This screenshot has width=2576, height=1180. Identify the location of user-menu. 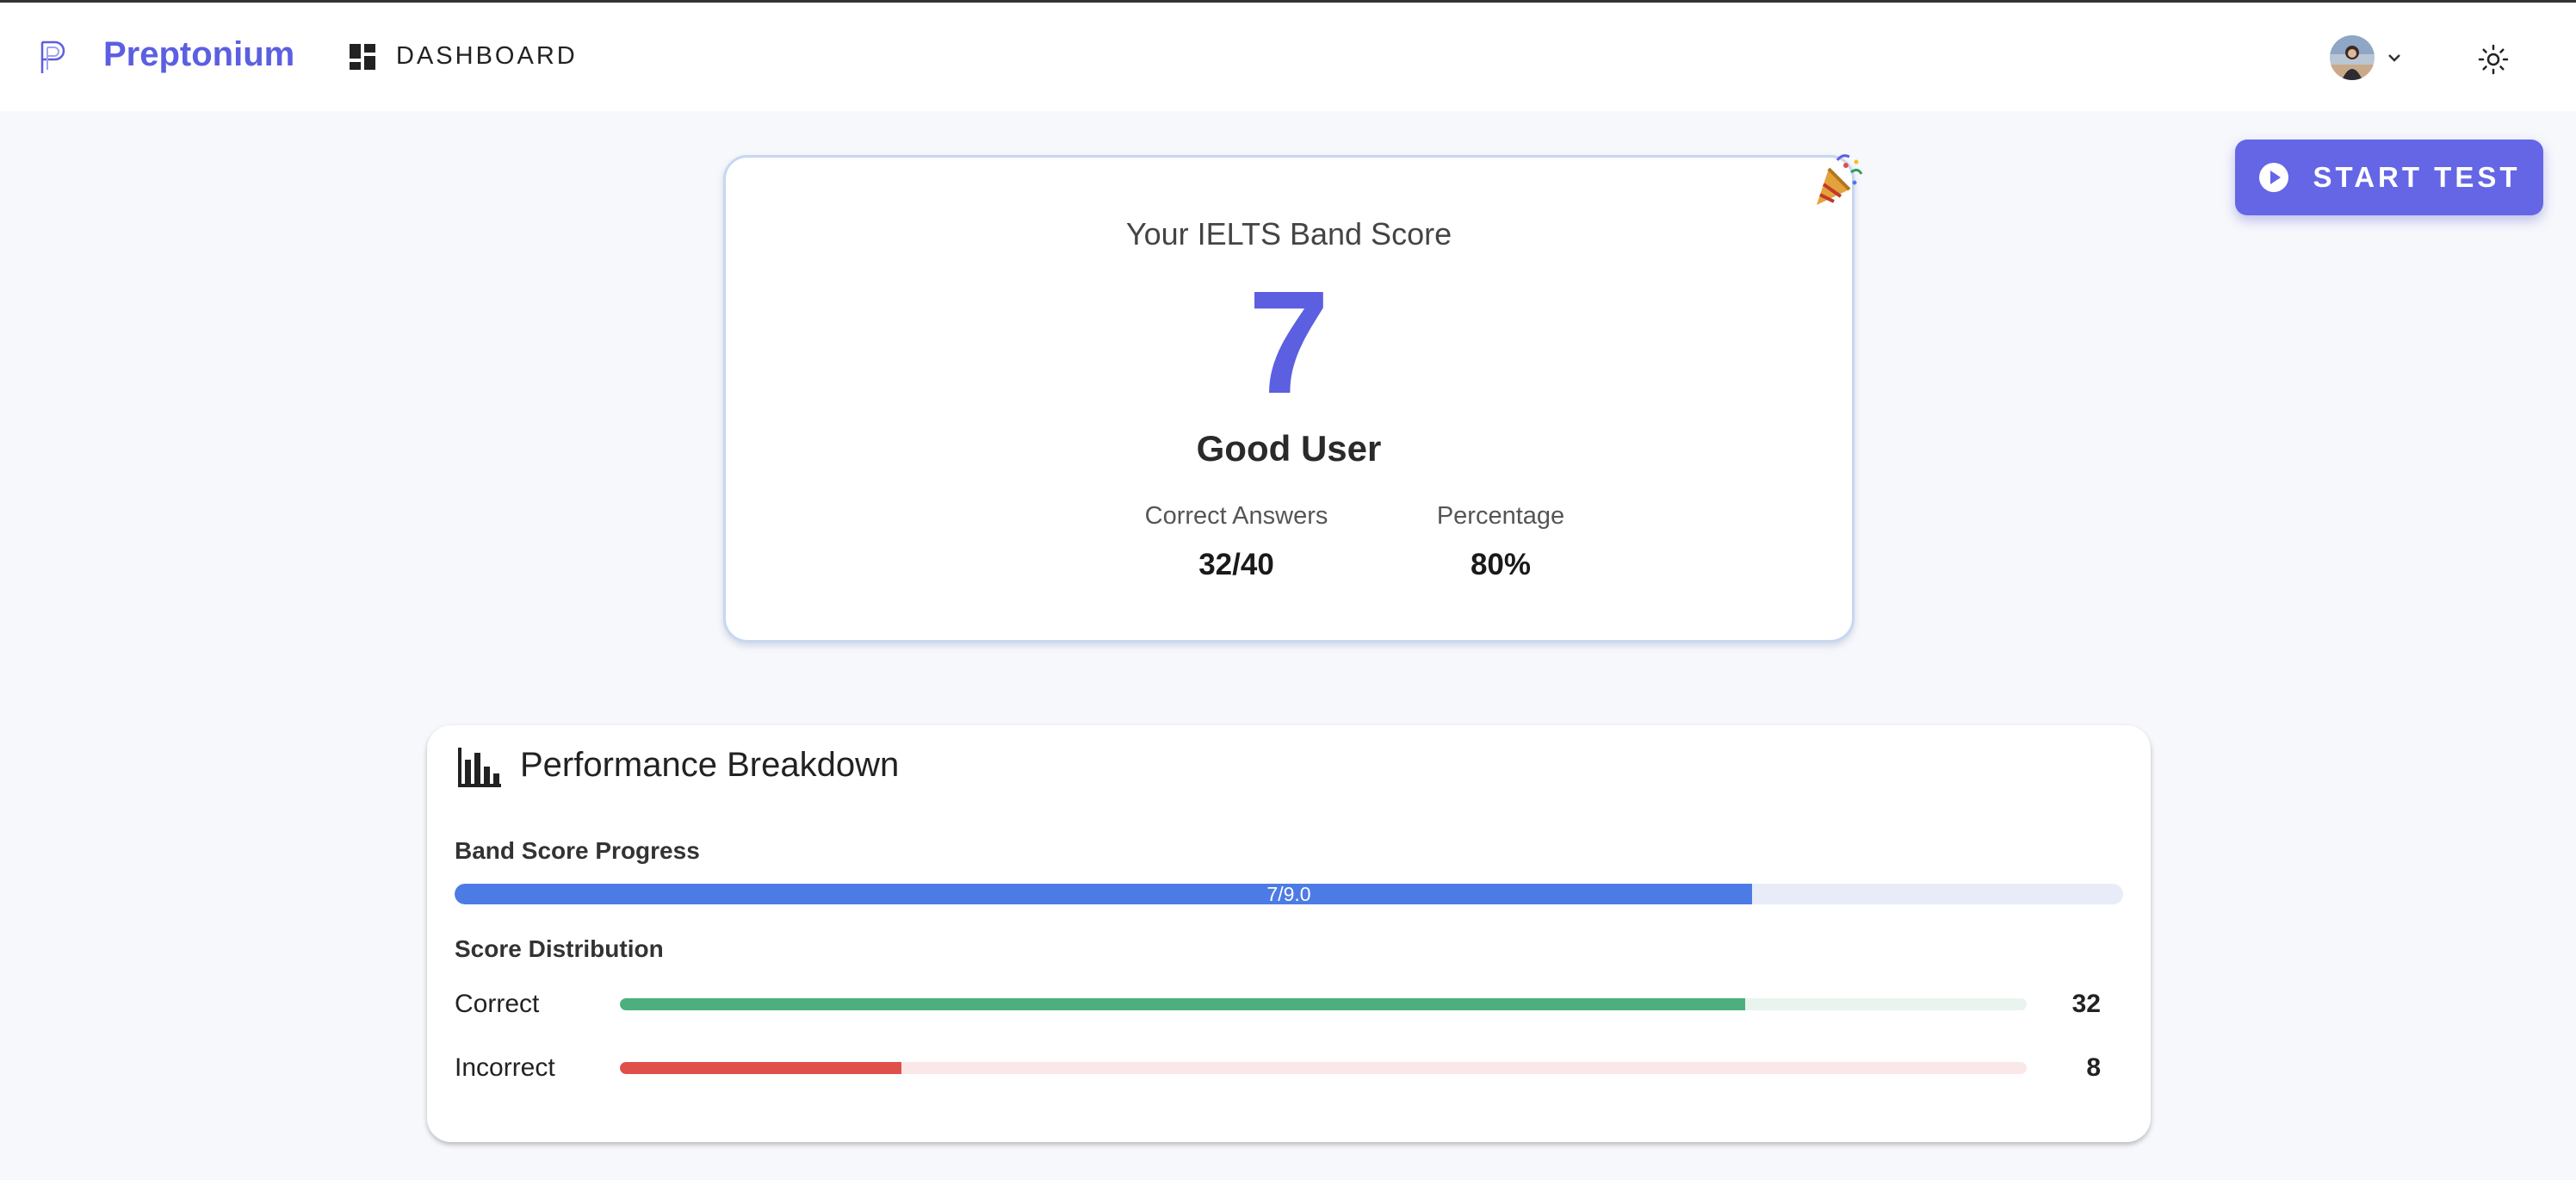
(2366, 57).